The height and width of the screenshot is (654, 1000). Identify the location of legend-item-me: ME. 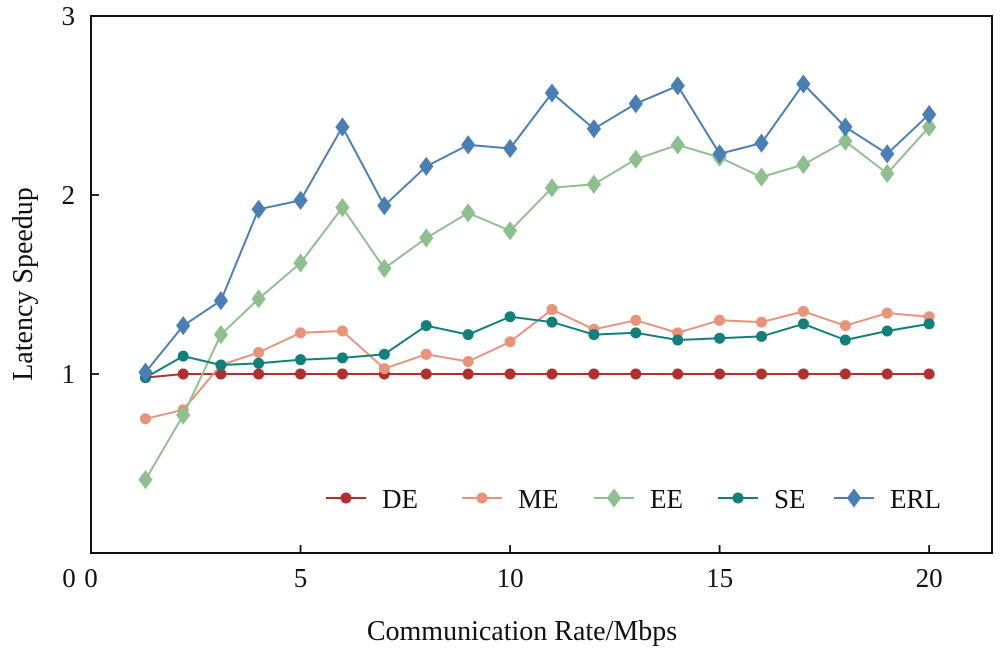
(510, 499).